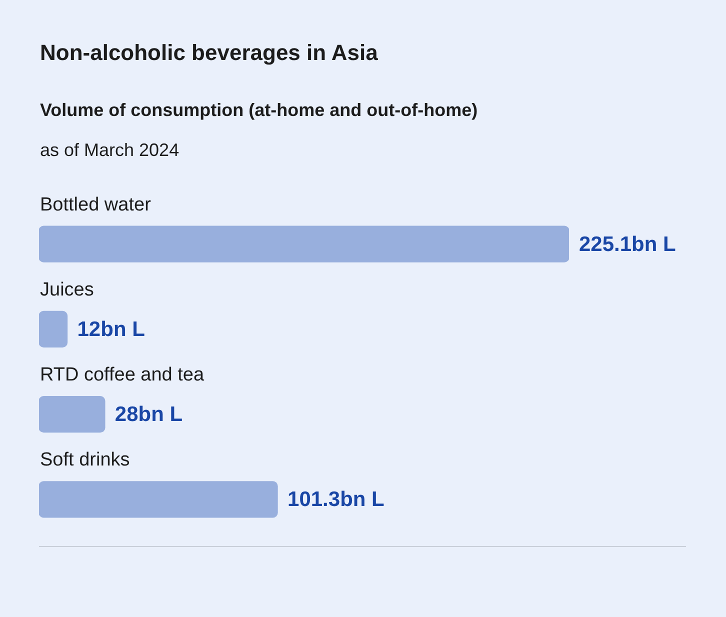  What do you see at coordinates (336, 500) in the screenshot?
I see `data-label: 101.3bn L` at bounding box center [336, 500].